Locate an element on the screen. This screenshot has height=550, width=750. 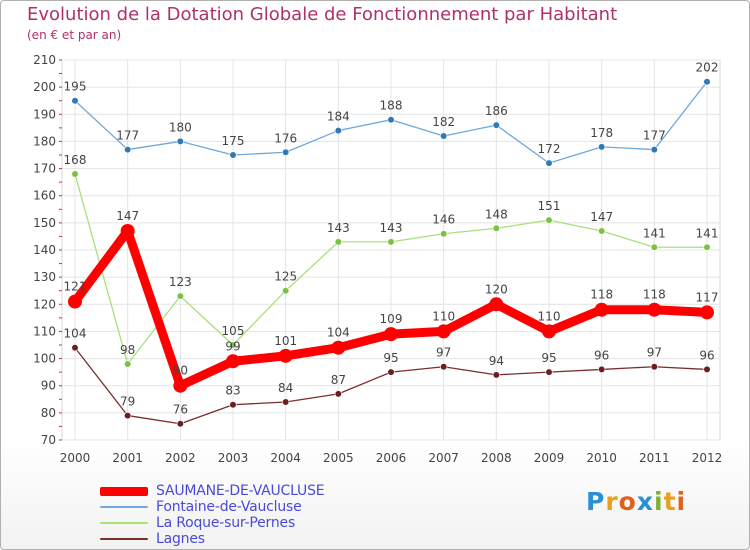
legend-item-la-roque: La Roque-sur-Pernes is located at coordinates (197, 523).